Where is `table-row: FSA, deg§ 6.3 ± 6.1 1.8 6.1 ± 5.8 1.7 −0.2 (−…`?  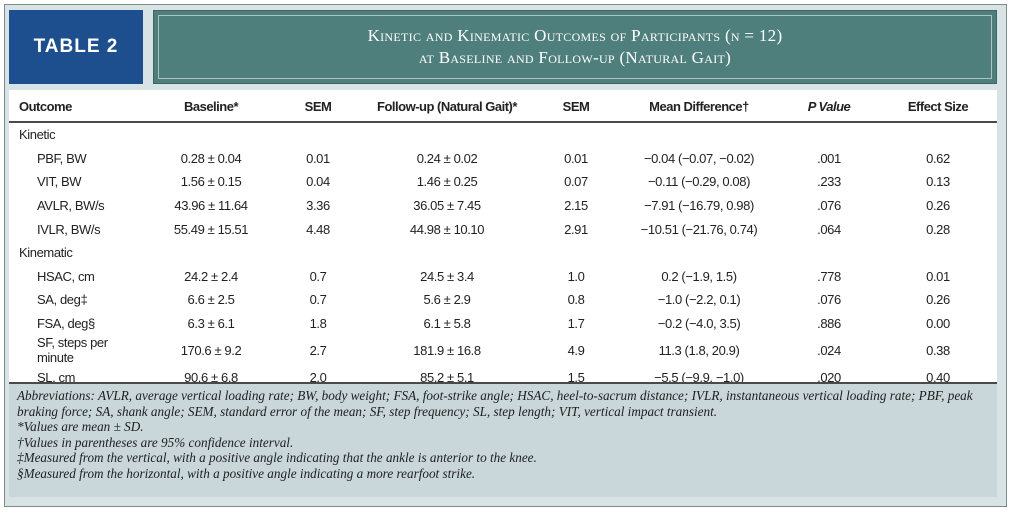
table-row: FSA, deg§ 6.3 ± 6.1 1.8 6.1 ± 5.8 1.7 −0.2 (−… is located at coordinates (503, 324).